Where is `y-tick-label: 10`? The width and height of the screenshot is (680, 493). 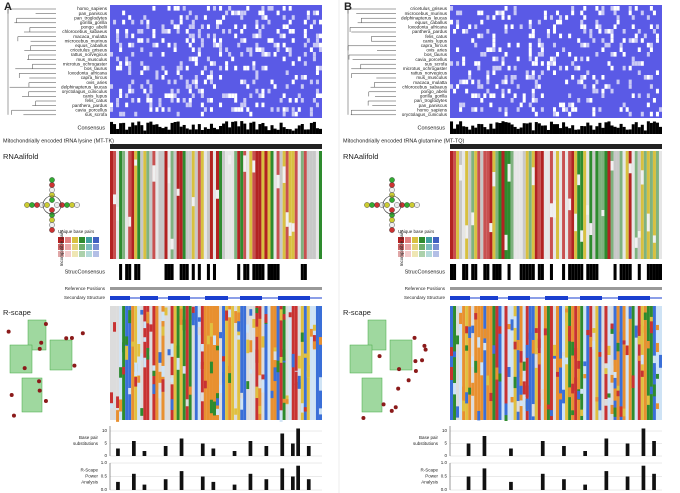
y-tick-label: 10 is located at coordinates (105, 430).